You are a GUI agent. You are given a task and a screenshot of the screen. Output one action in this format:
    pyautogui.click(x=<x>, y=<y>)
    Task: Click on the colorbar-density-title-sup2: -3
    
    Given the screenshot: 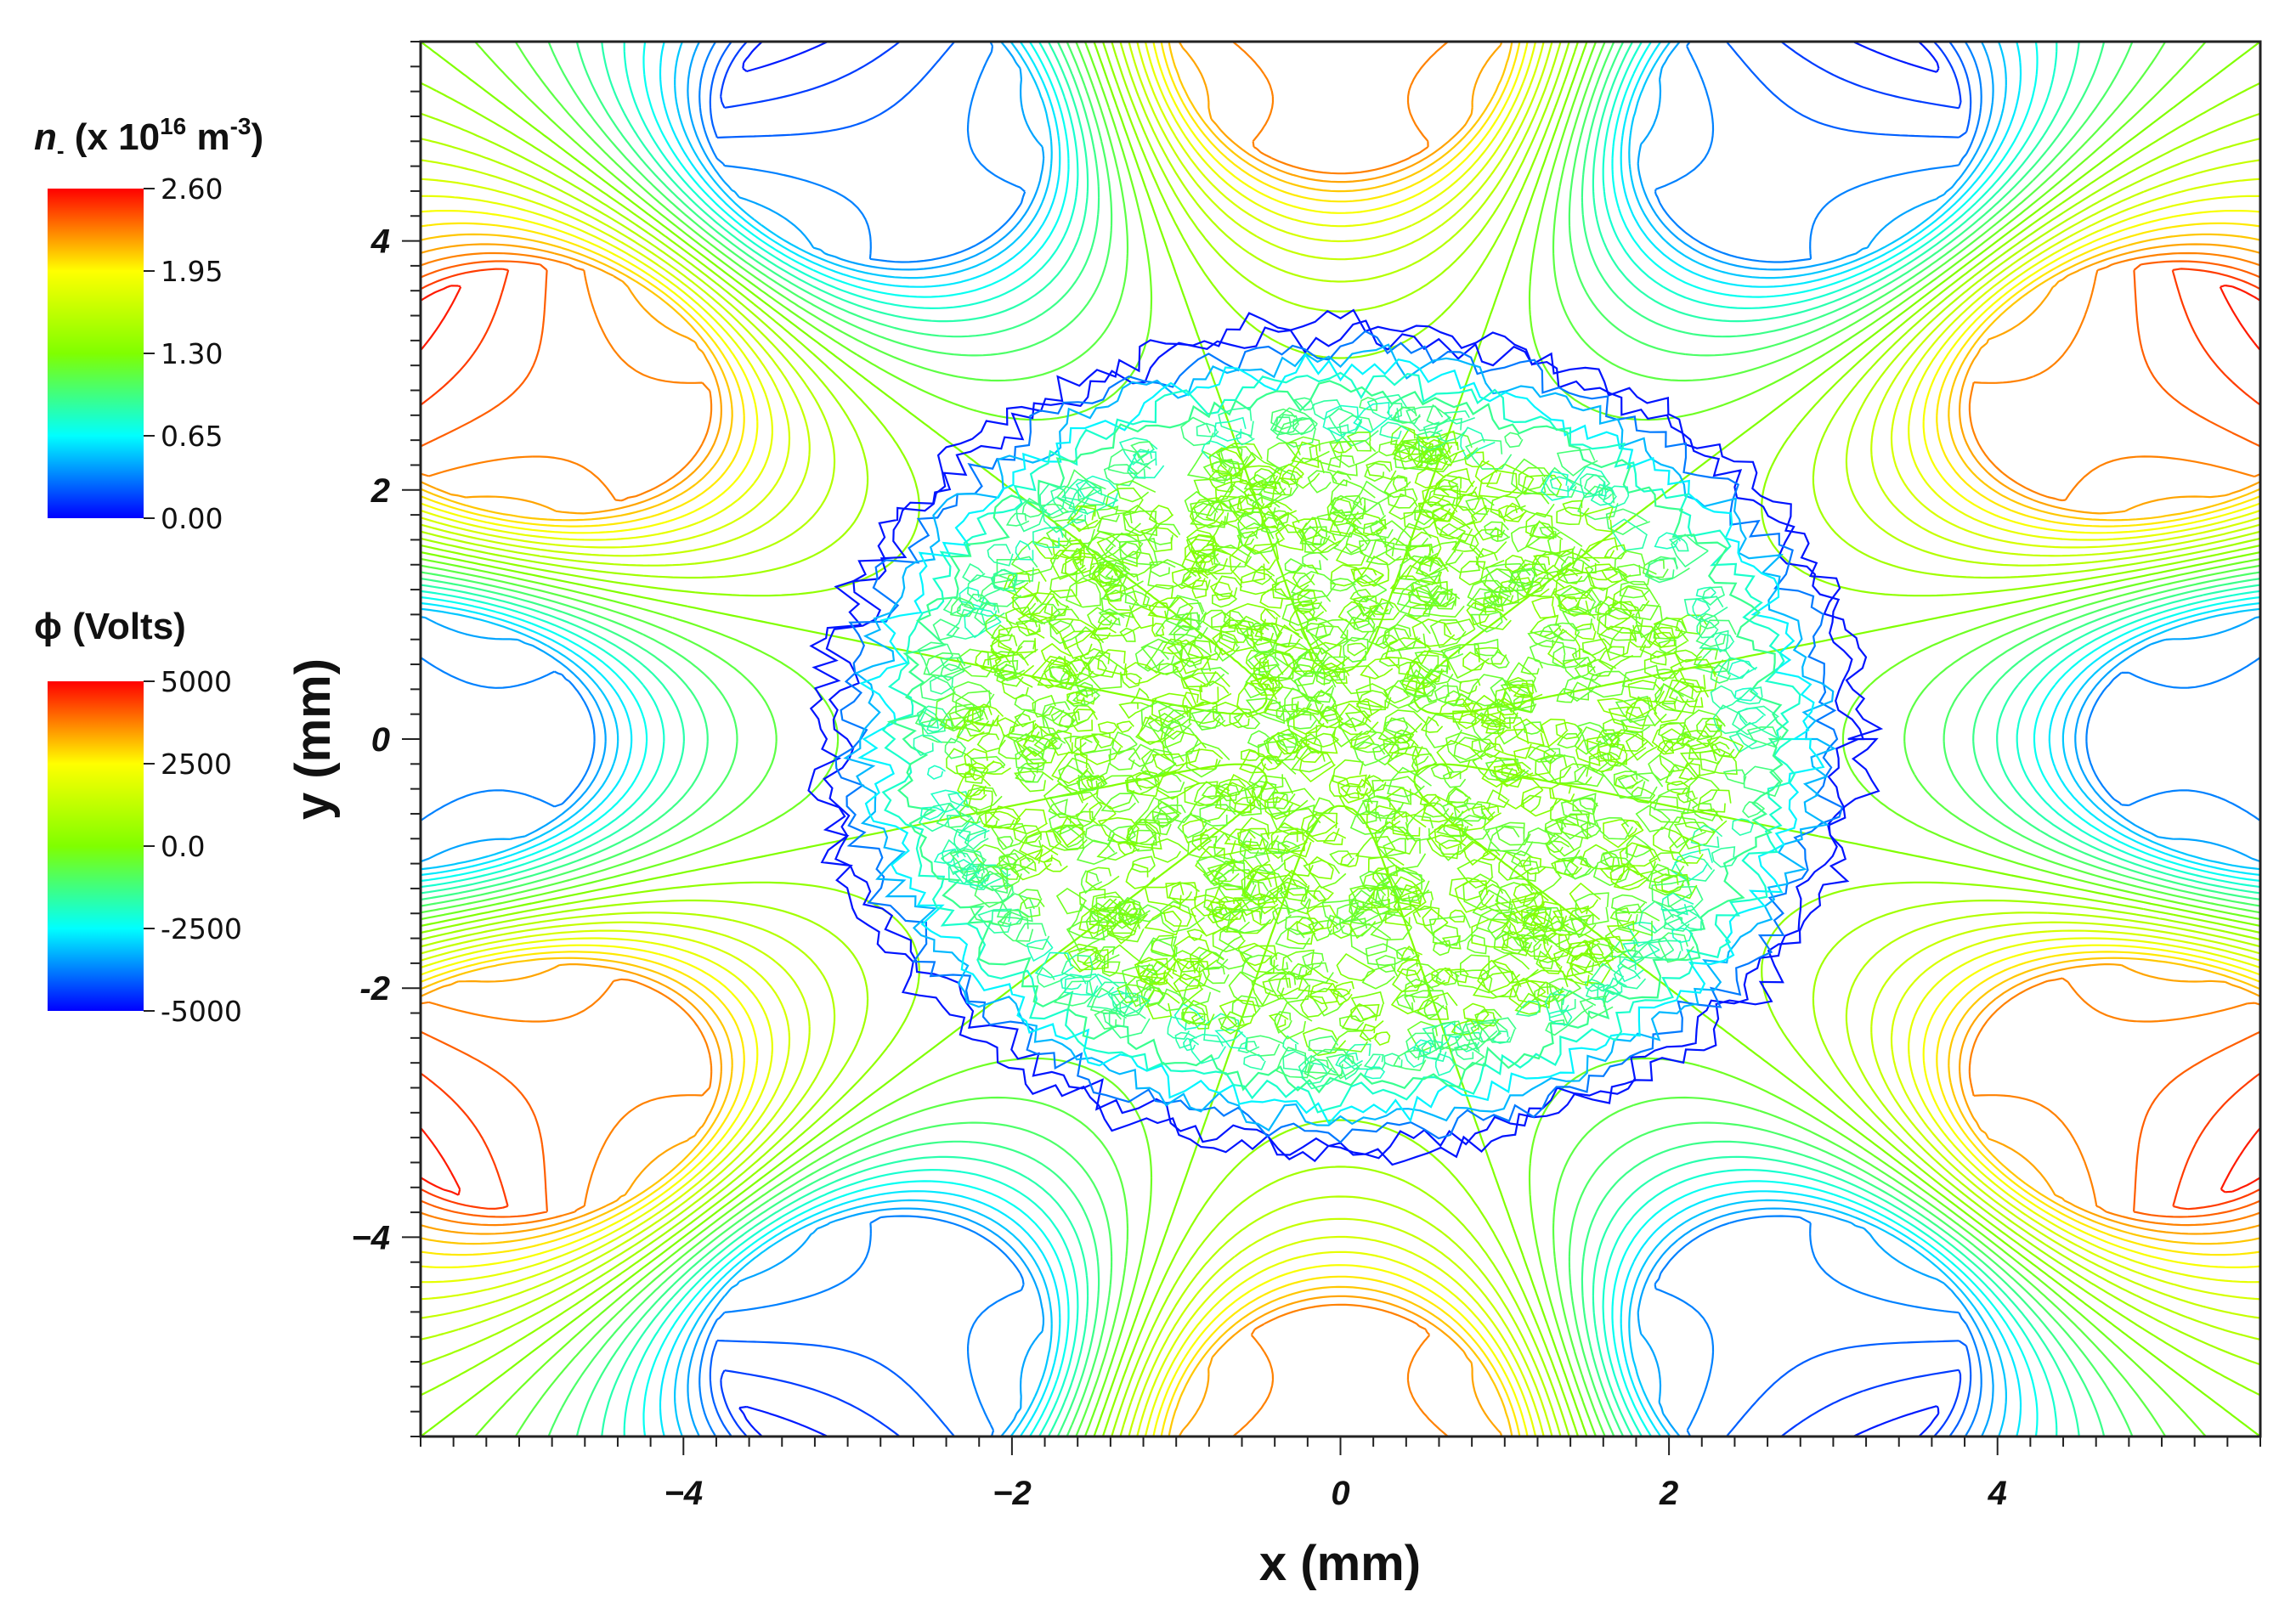 What is the action you would take?
    pyautogui.click(x=241, y=126)
    